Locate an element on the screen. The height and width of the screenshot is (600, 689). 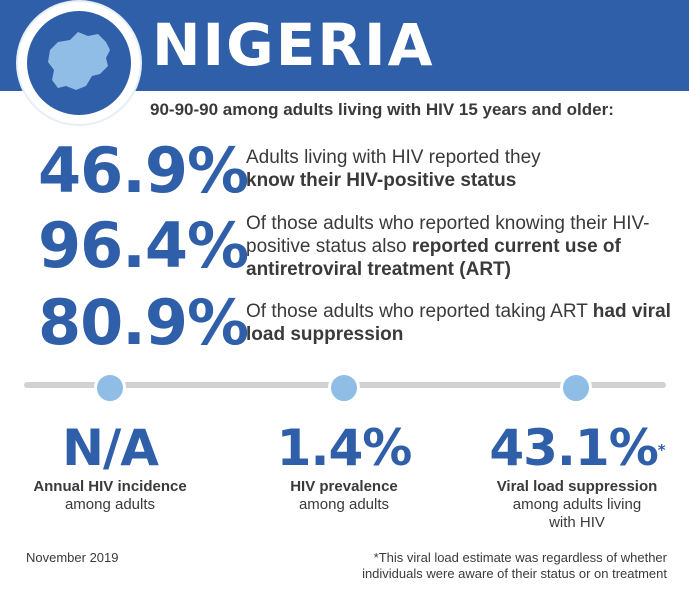
page-title: NIGERIA is located at coordinates (293, 45).